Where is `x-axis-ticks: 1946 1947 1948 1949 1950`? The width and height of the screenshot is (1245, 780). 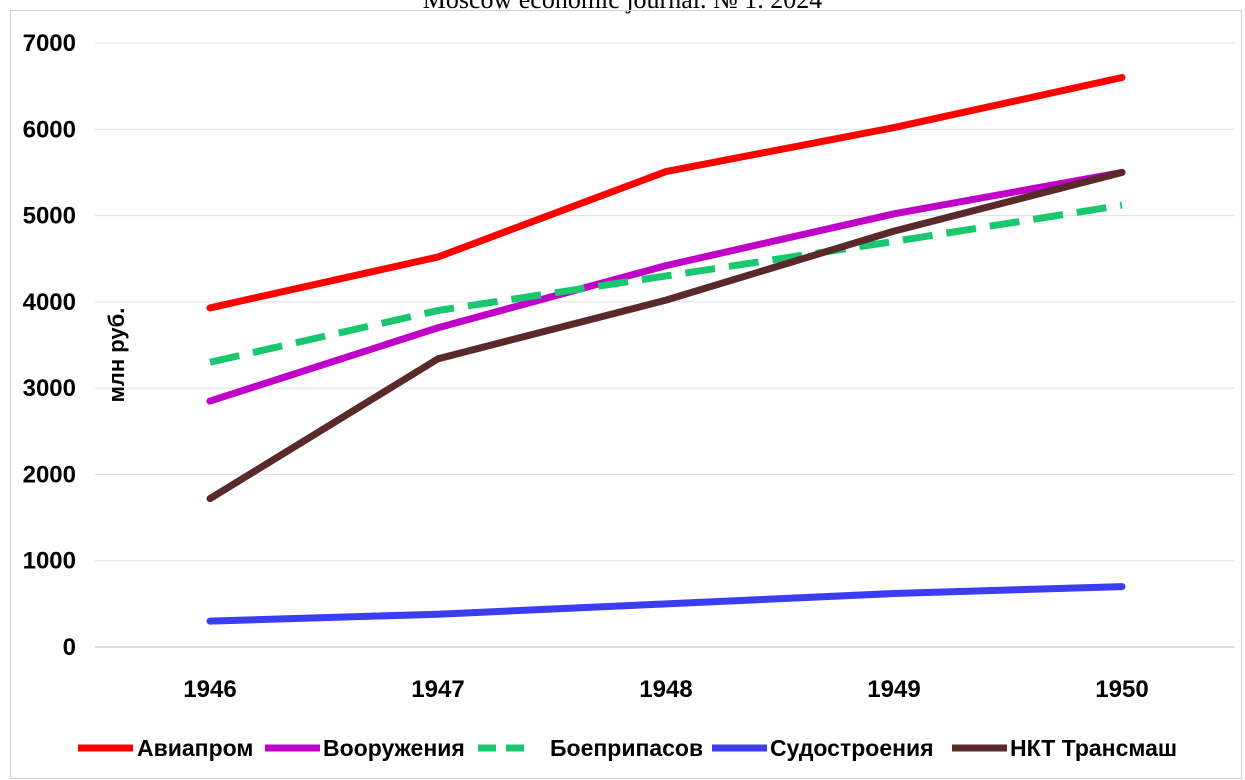 x-axis-ticks: 1946 1947 1948 1949 1950 is located at coordinates (665, 689).